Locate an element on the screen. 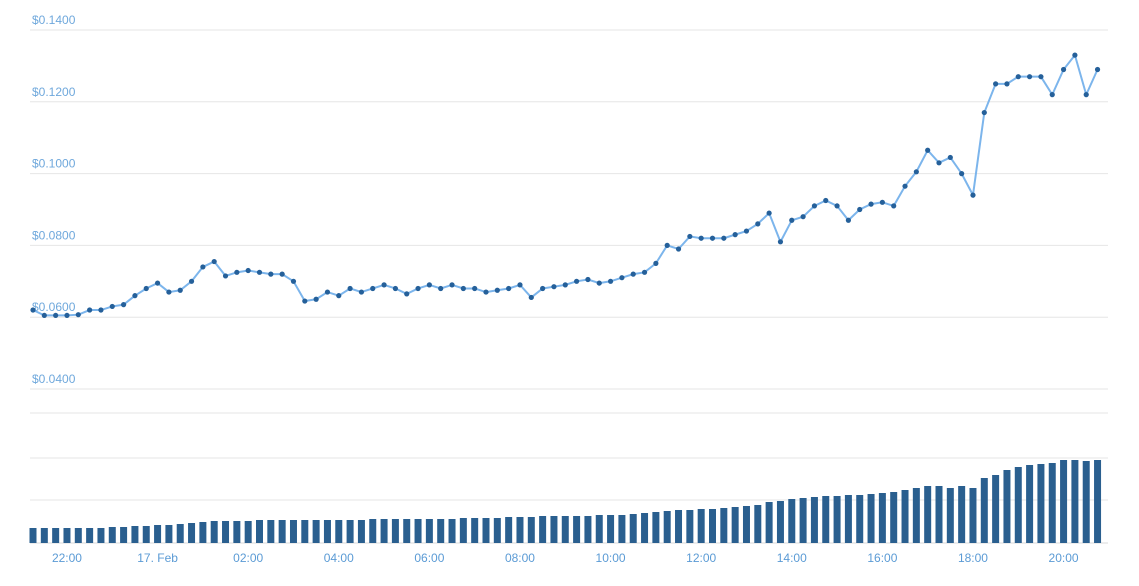 The width and height of the screenshot is (1139, 586). x-tick-label: 16:00 is located at coordinates (882, 558).